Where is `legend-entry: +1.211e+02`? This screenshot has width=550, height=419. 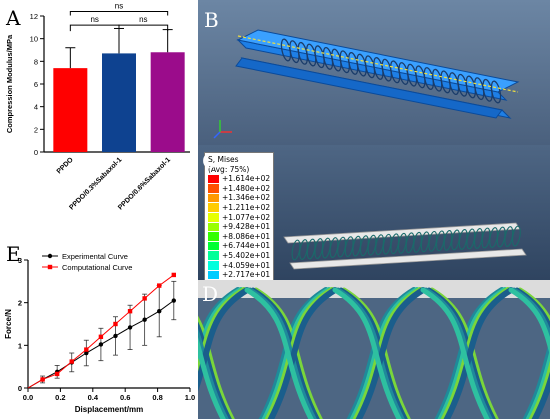
legend-entry: +1.211e+02 is located at coordinates (239, 208).